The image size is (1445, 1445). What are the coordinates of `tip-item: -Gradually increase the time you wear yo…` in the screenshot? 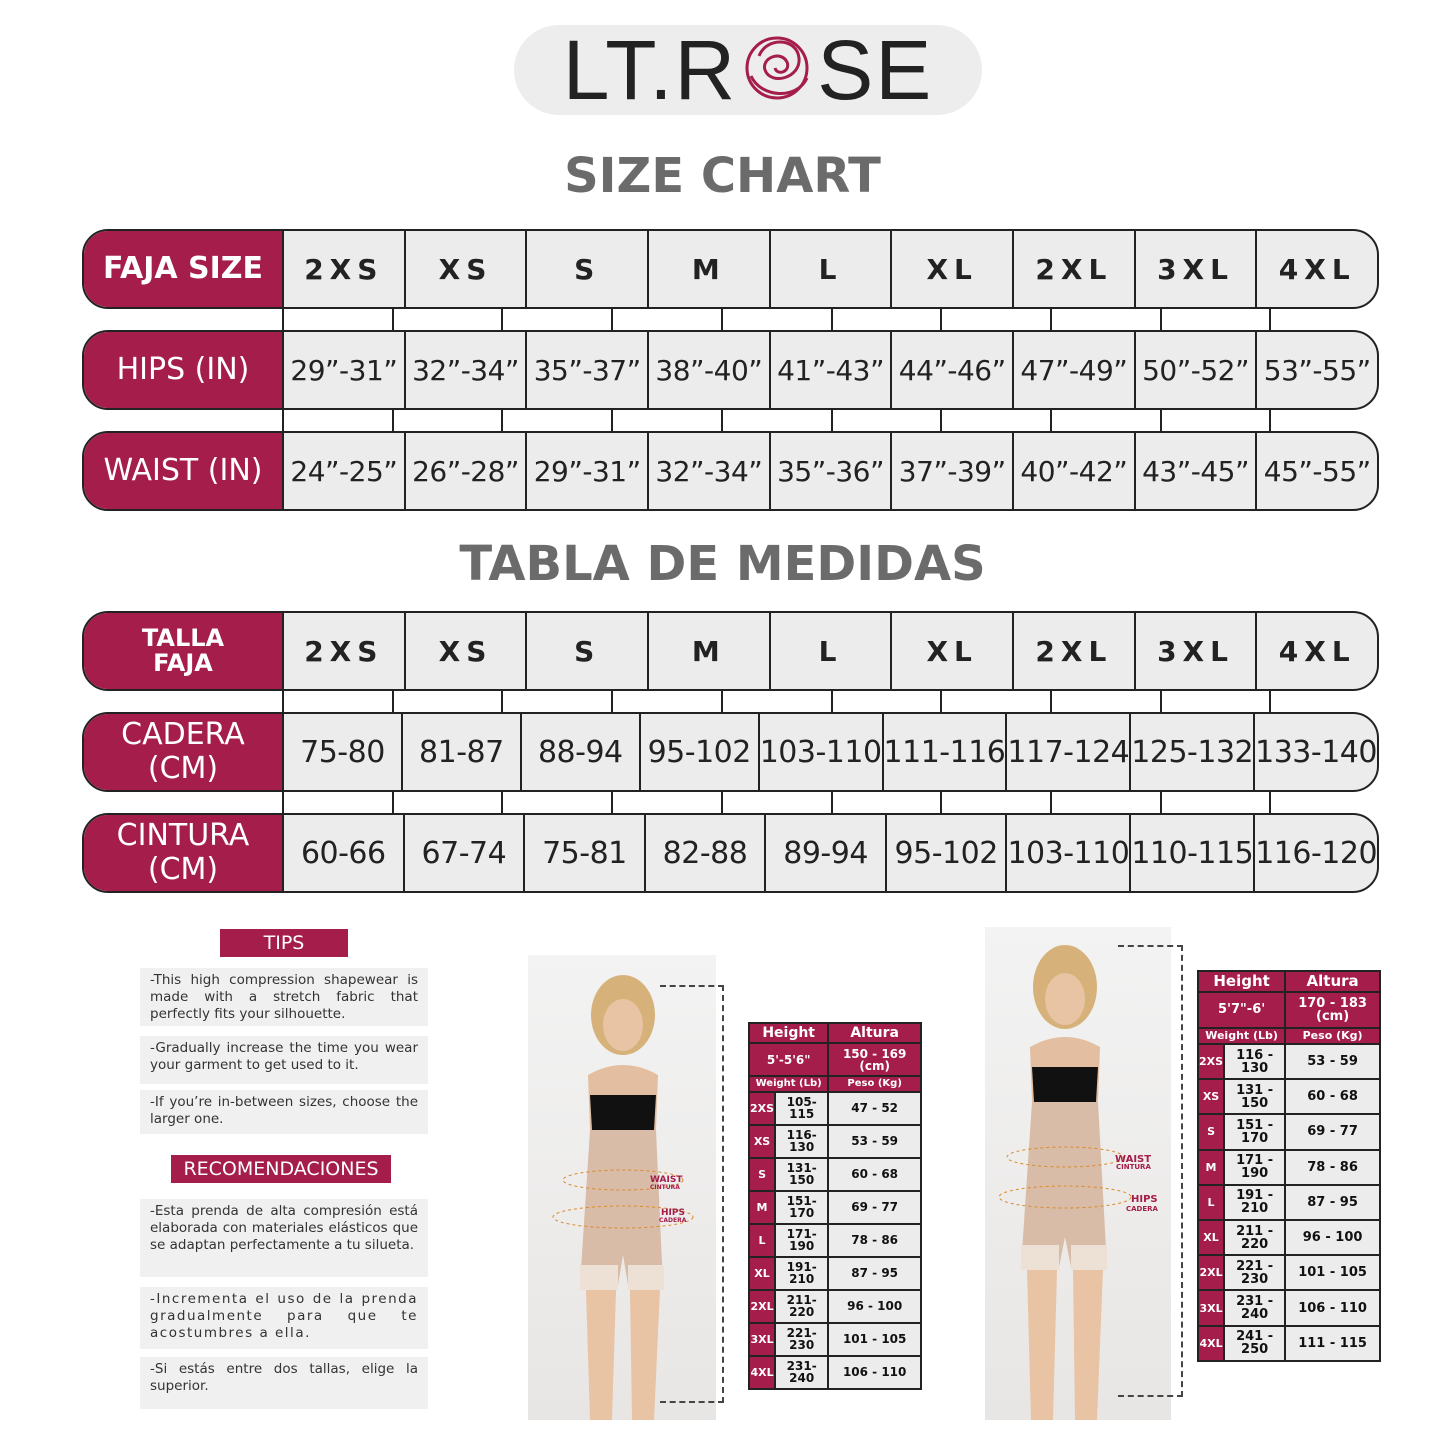 It's located at (284, 1060).